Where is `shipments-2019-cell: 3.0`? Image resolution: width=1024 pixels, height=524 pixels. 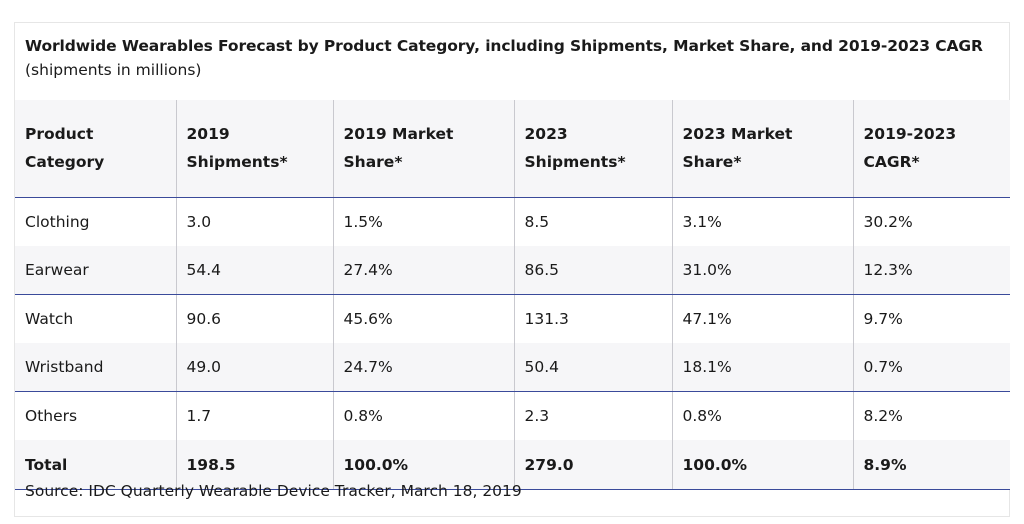
shipments-2019-cell: 3.0 is located at coordinates (254, 221).